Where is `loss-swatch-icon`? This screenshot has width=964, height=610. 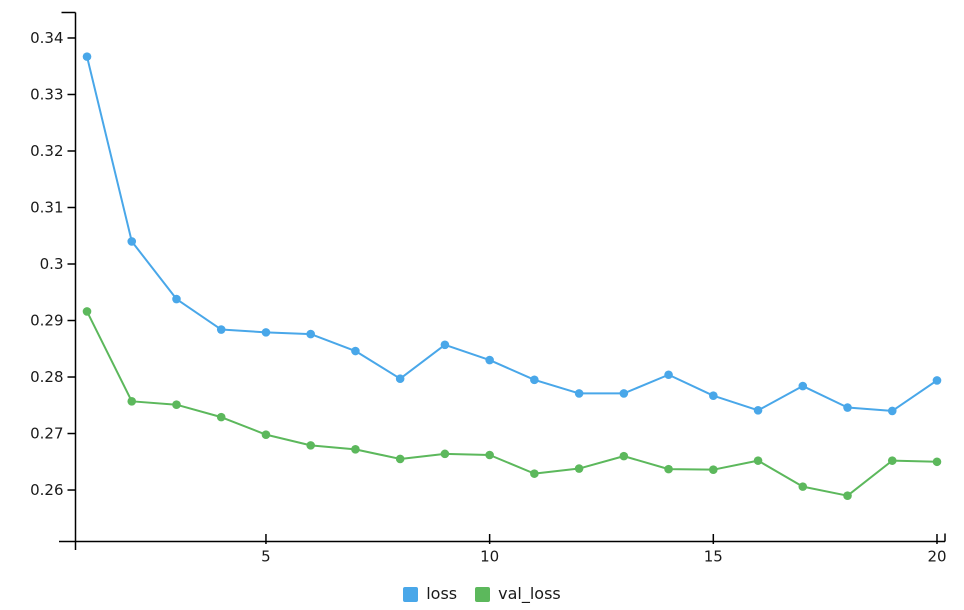 loss-swatch-icon is located at coordinates (411, 594).